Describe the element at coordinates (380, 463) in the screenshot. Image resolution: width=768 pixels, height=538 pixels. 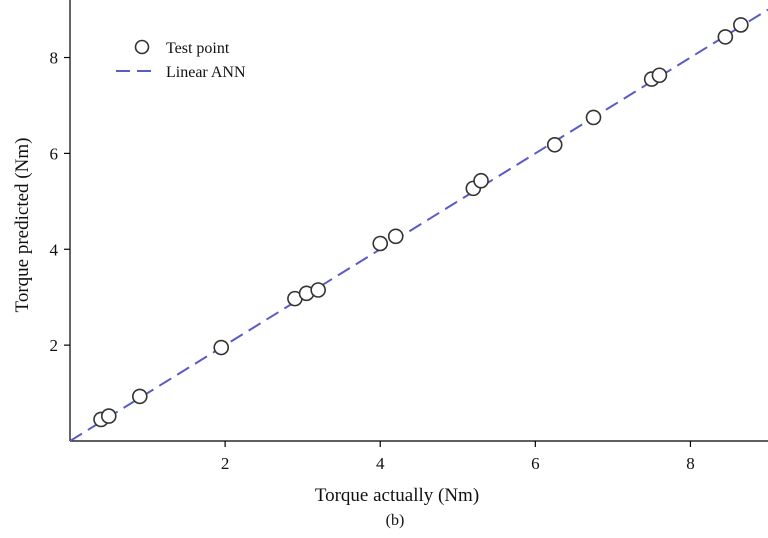
I see `x-tick-label: 4` at that location.